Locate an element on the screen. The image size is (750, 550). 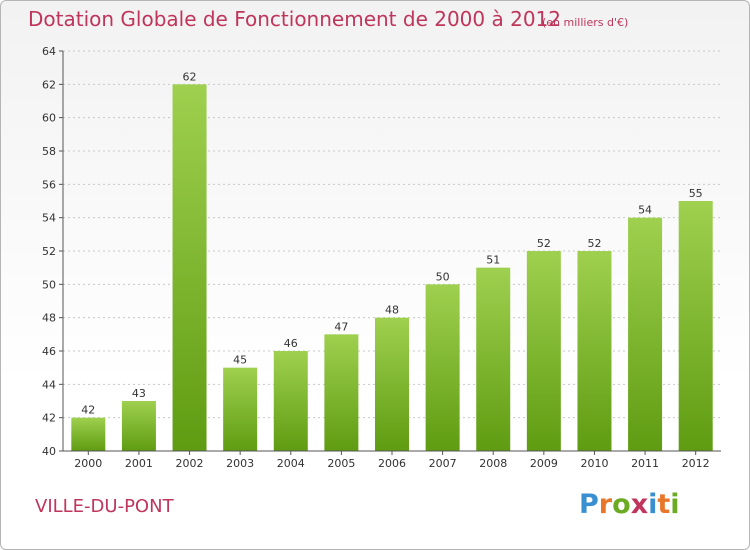
bar-2000 is located at coordinates (88, 434).